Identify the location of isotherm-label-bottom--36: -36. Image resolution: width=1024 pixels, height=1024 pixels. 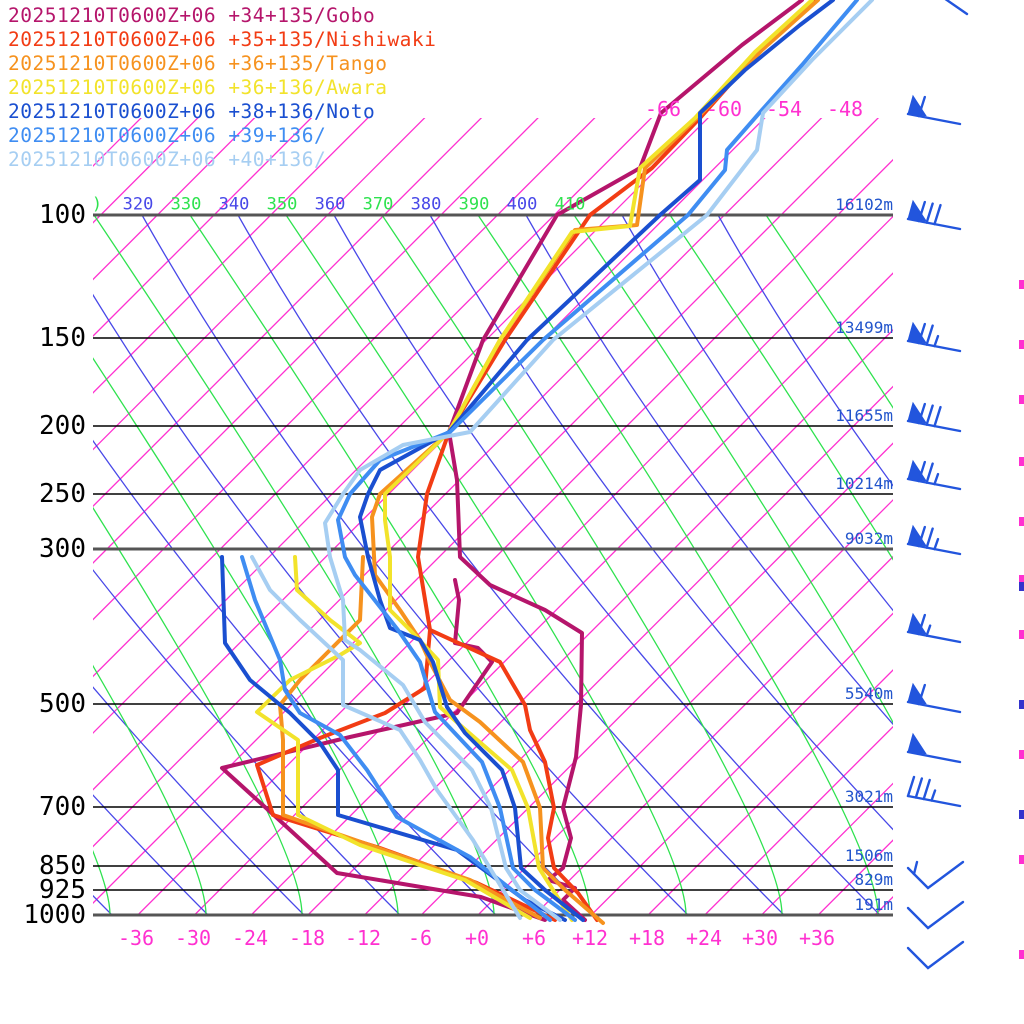
(136, 938).